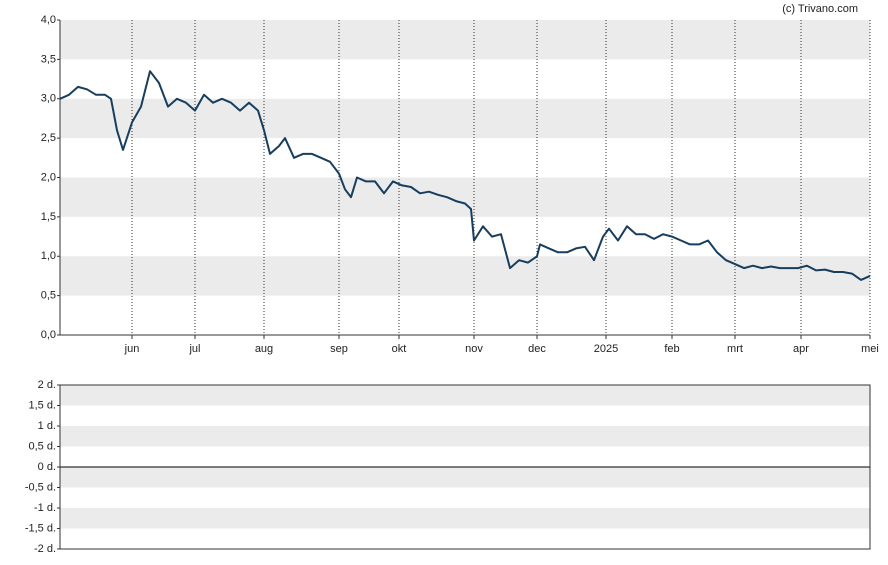  What do you see at coordinates (264, 349) in the screenshot?
I see `x-tick-label: aug` at bounding box center [264, 349].